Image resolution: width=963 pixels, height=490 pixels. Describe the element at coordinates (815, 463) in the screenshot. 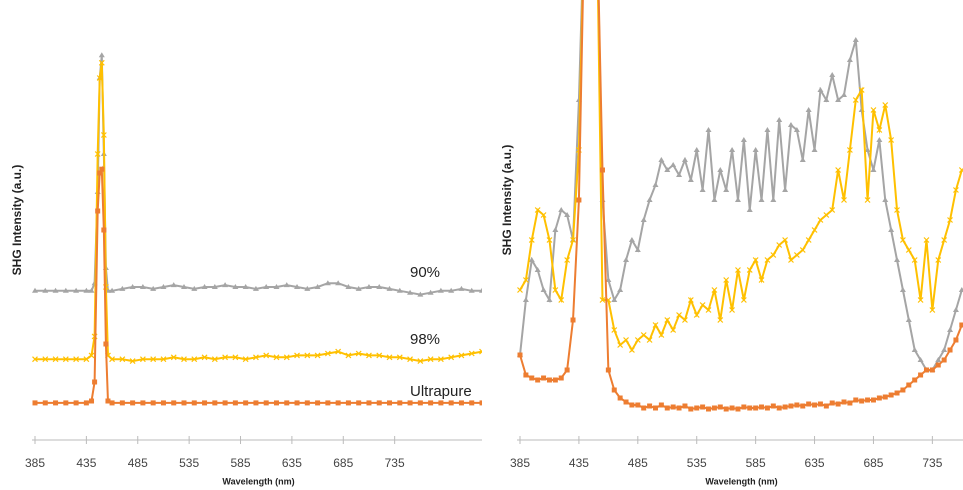

I see `x-tick-label: 635` at that location.